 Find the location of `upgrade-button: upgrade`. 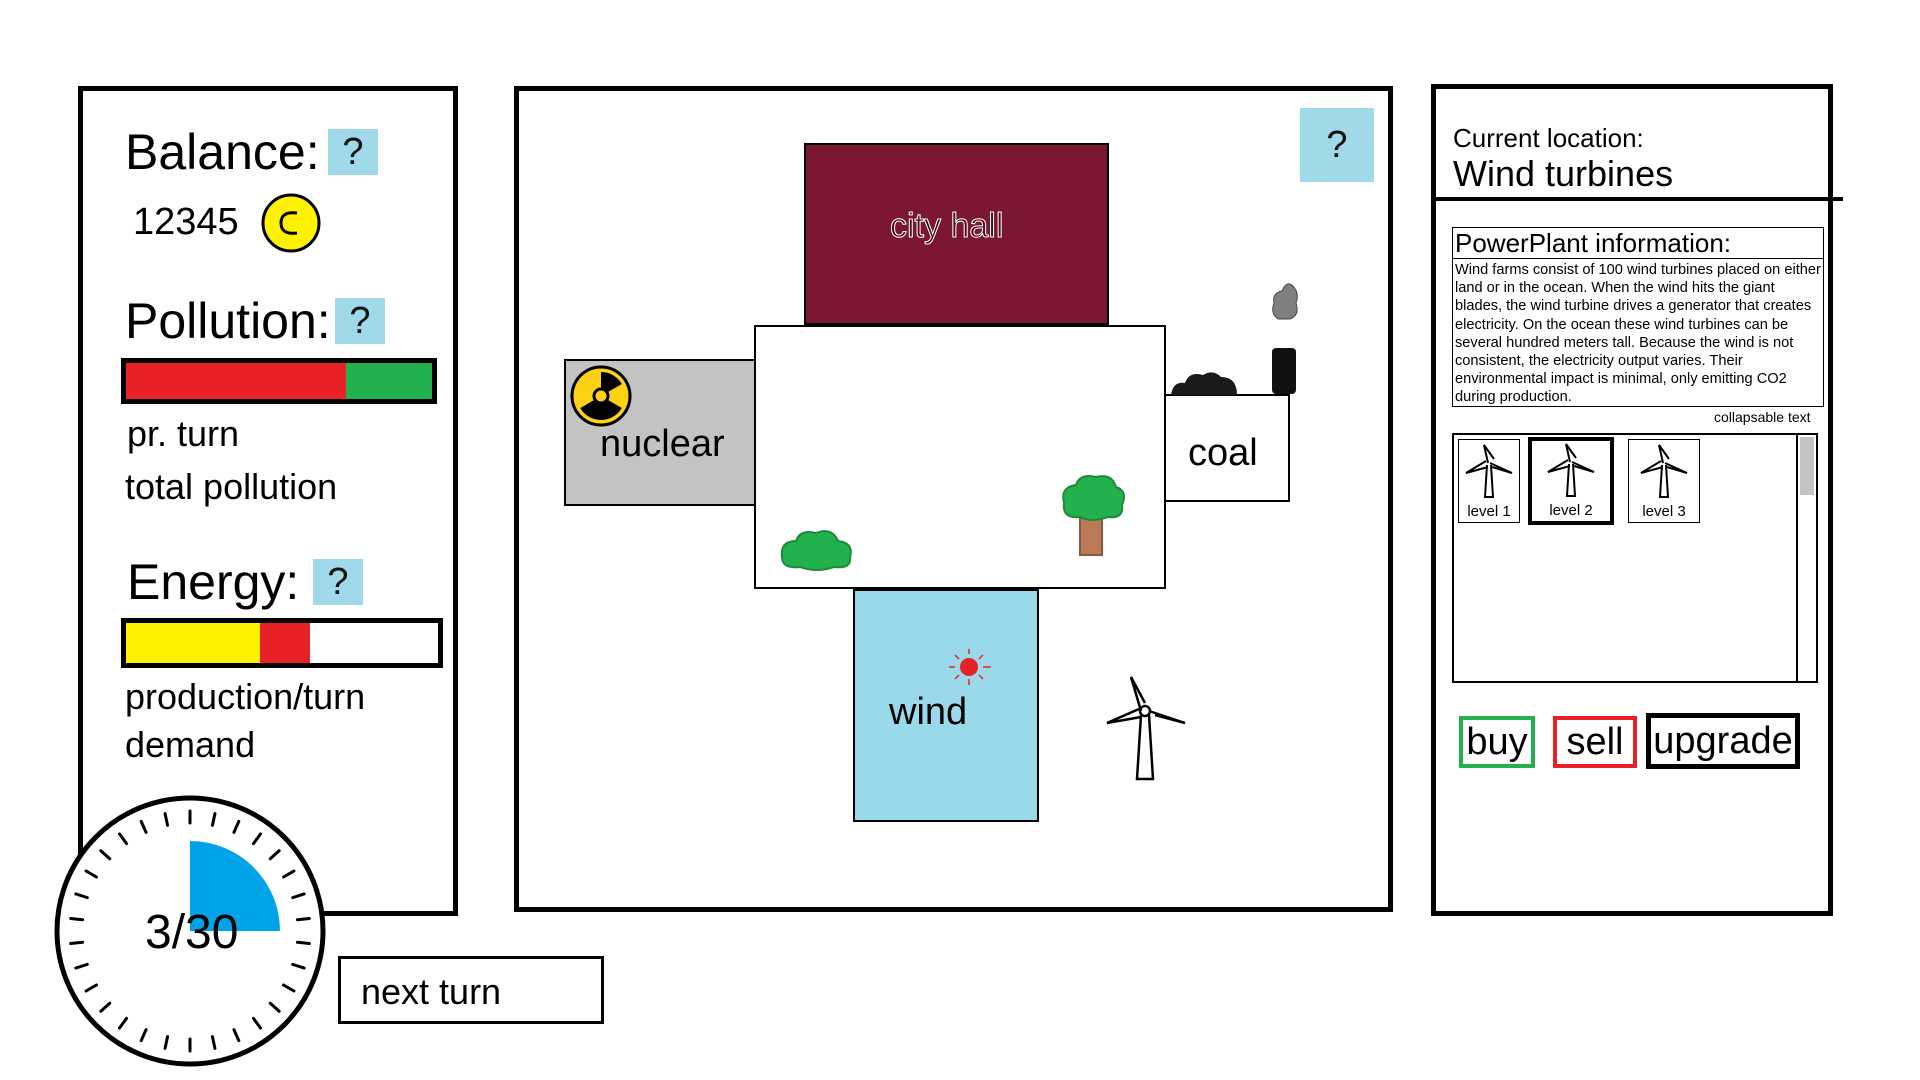

upgrade-button: upgrade is located at coordinates (1723, 741).